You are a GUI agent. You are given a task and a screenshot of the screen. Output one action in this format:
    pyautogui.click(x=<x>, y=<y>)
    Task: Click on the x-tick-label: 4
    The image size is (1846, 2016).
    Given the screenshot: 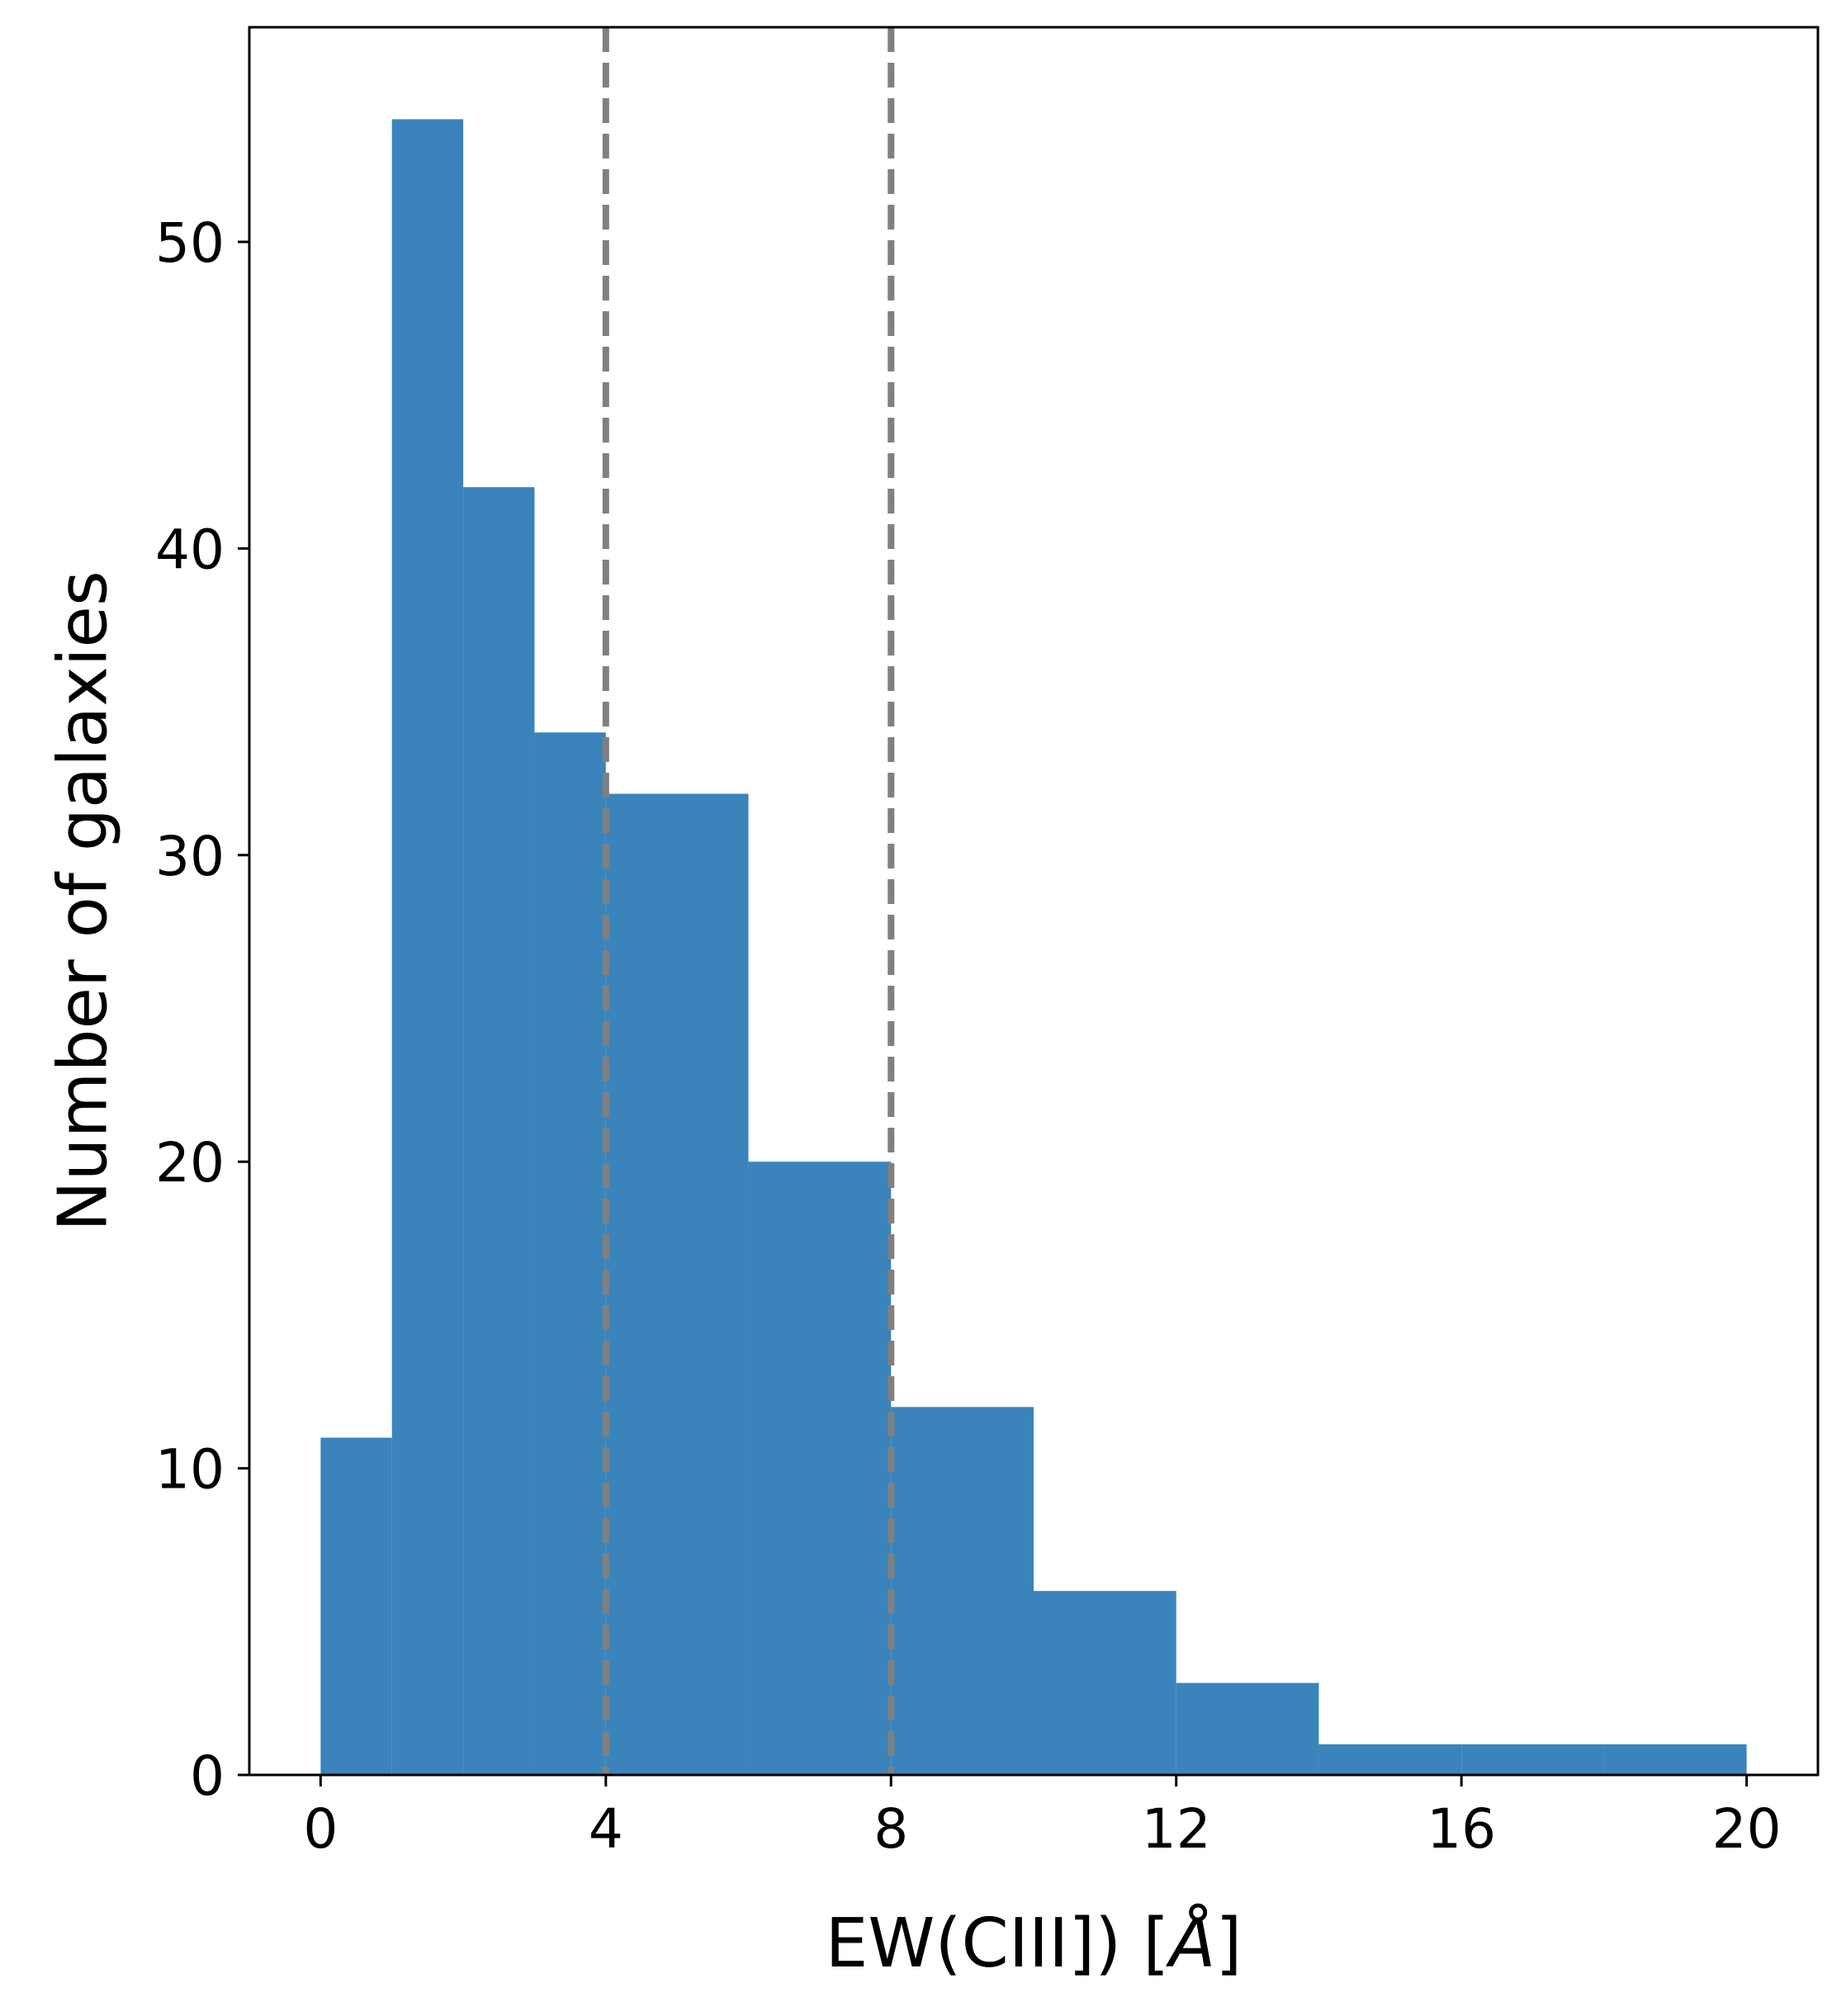 What is the action you would take?
    pyautogui.click(x=606, y=1829)
    